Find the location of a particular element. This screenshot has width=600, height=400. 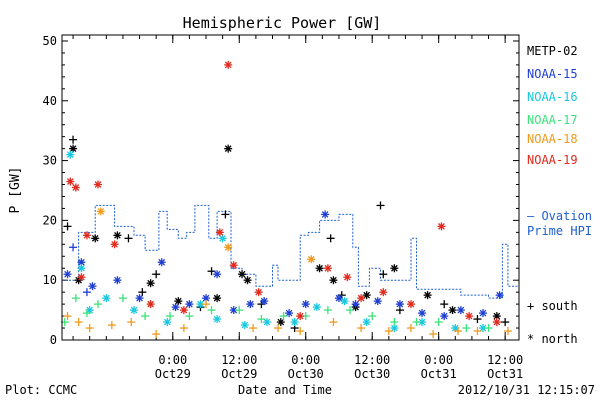

legend-entry-metp-02: METP-02 is located at coordinates (552, 51).